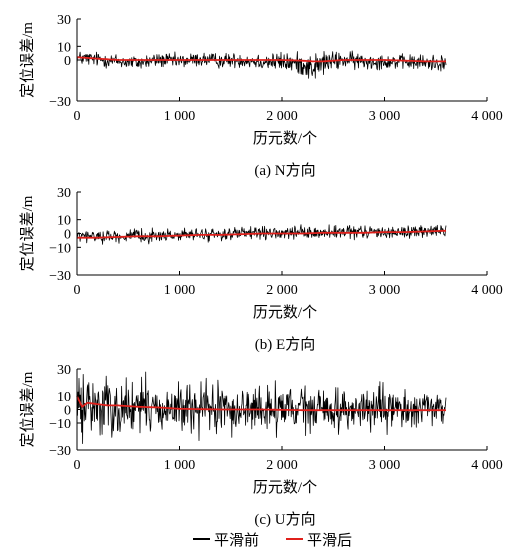  Describe the element at coordinates (385, 465) in the screenshot. I see `x-tick-label-2-3: 3 000` at that location.